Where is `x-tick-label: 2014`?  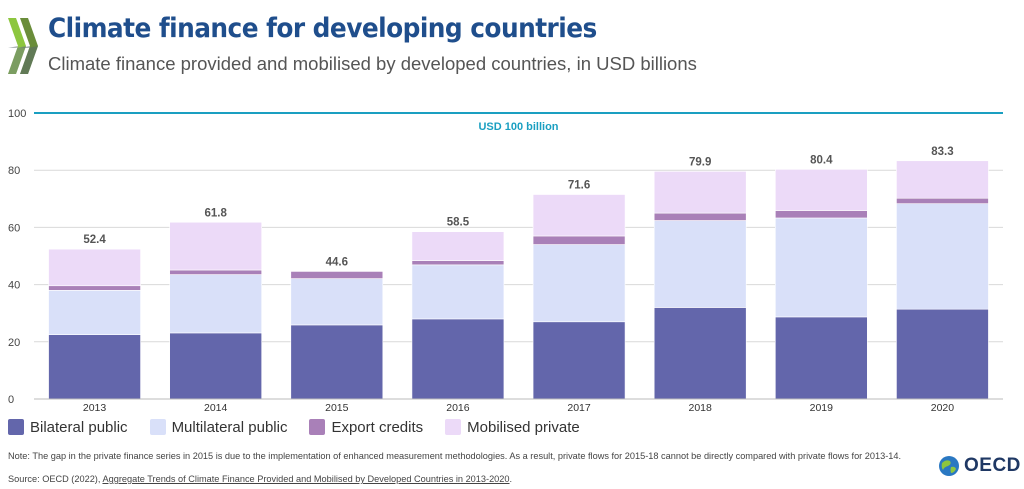
x-tick-label: 2014 is located at coordinates (216, 408).